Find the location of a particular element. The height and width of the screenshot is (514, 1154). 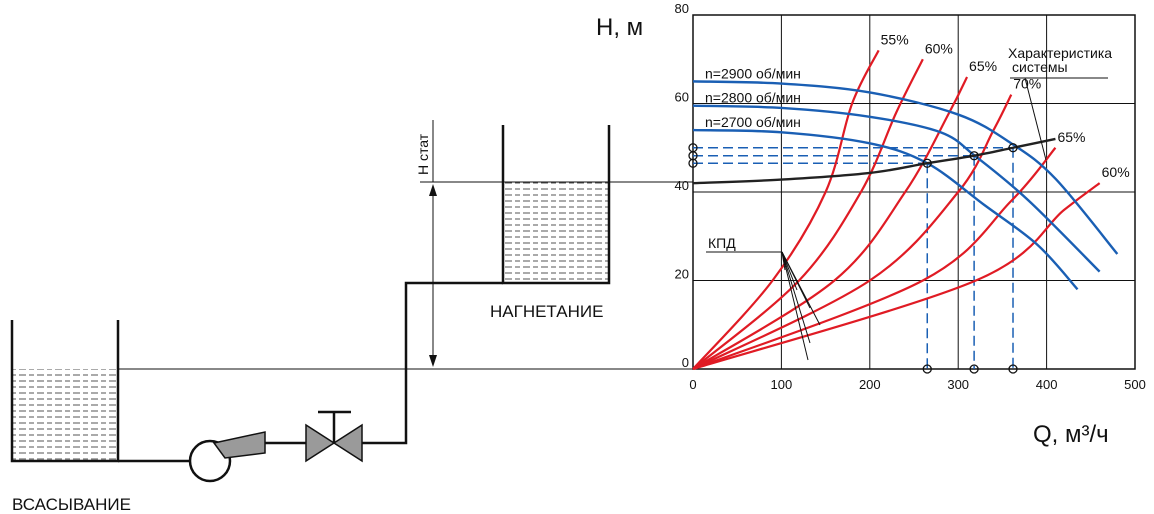

pump-curve-label: n=2900 об/мин is located at coordinates (753, 73).